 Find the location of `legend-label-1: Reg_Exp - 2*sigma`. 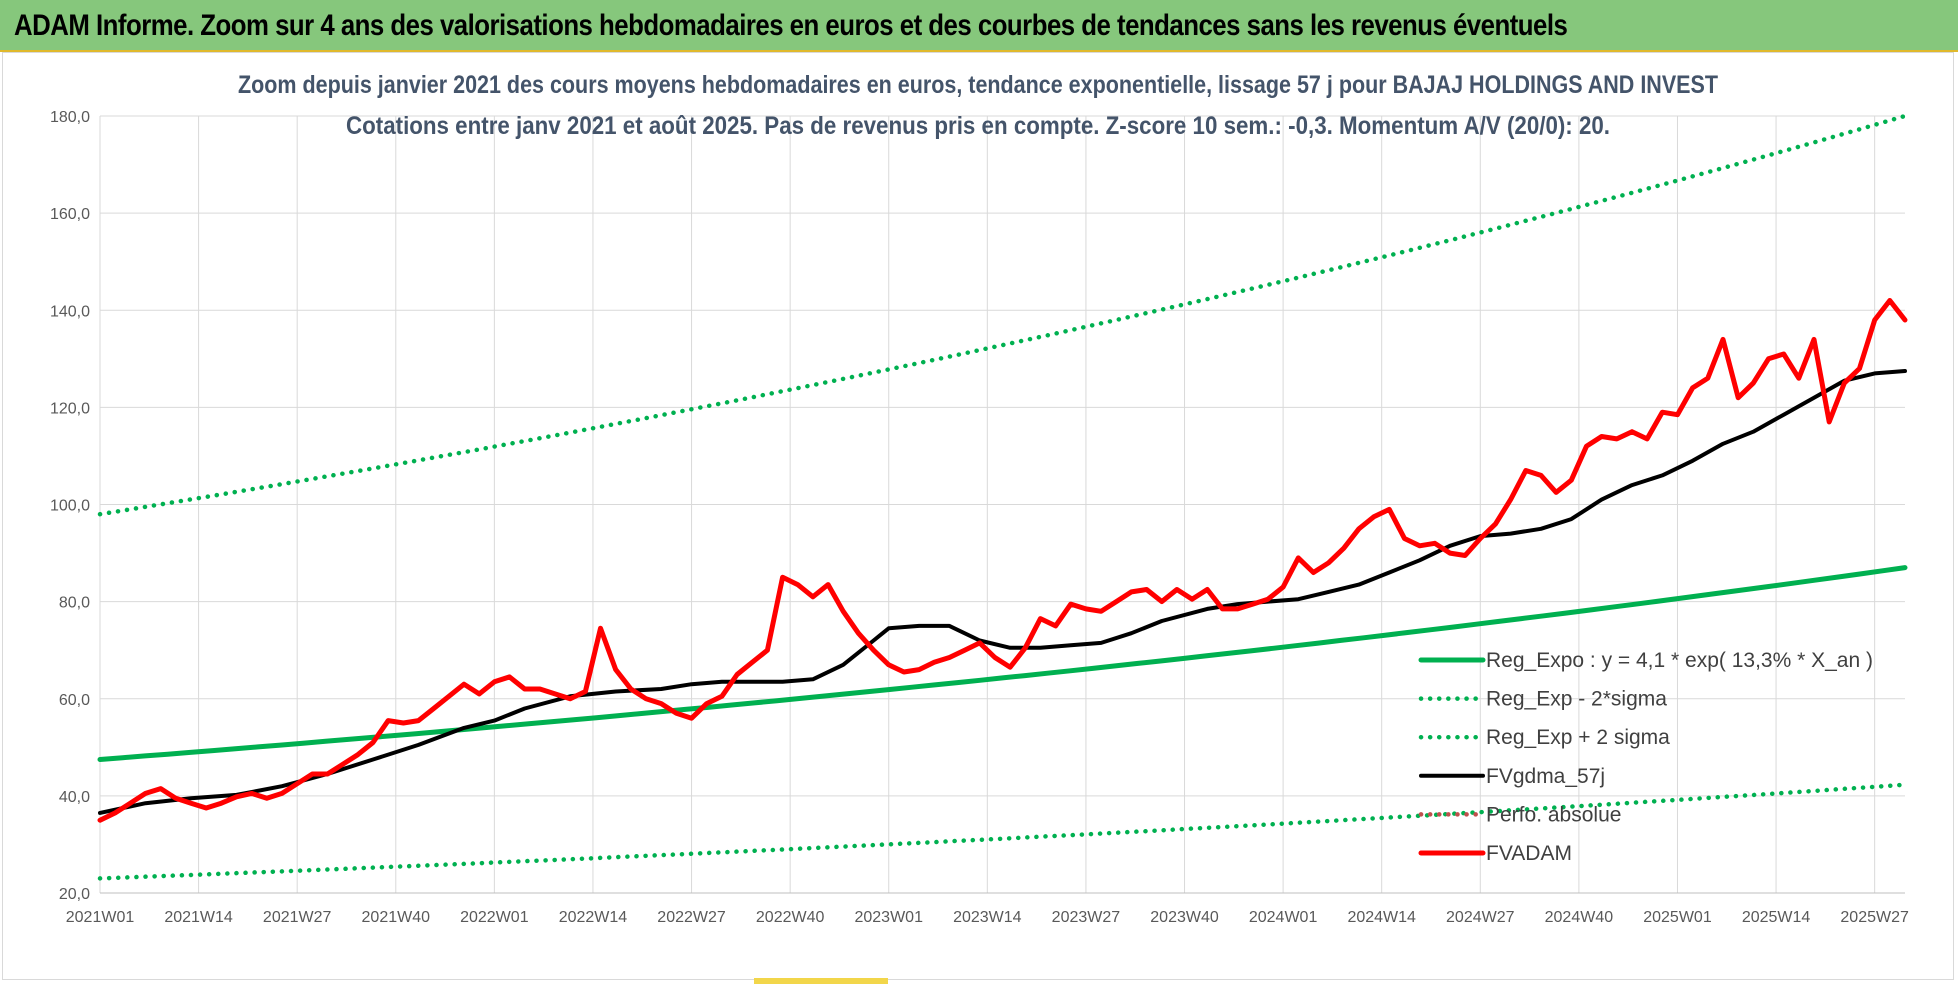

legend-label-1: Reg_Exp - 2*sigma is located at coordinates (1576, 699).